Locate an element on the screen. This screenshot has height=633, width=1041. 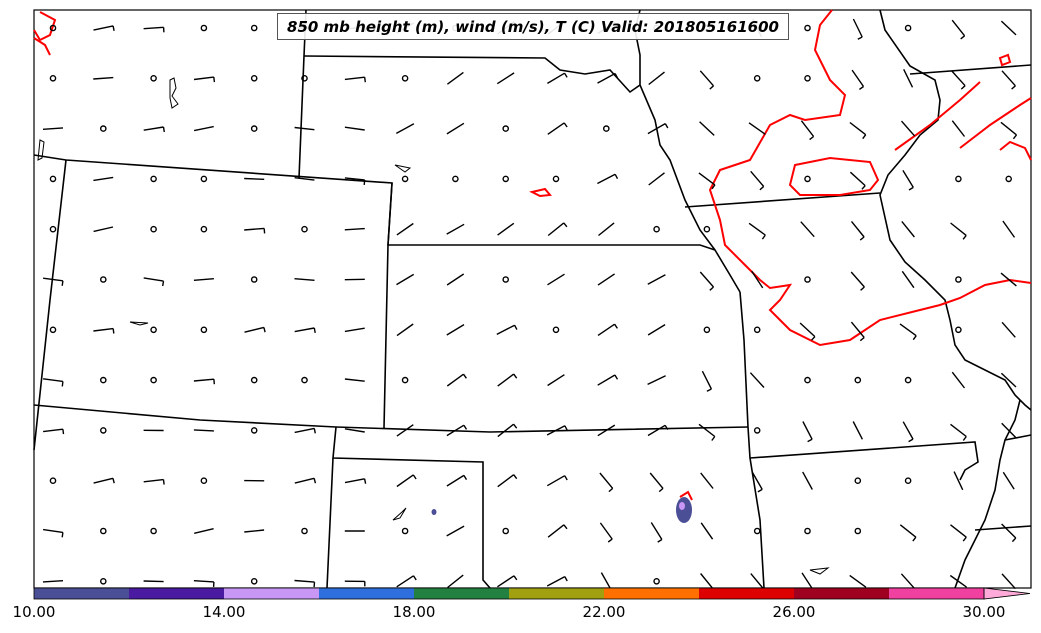
boundary-nm-tx is located at coordinates (330, 523).